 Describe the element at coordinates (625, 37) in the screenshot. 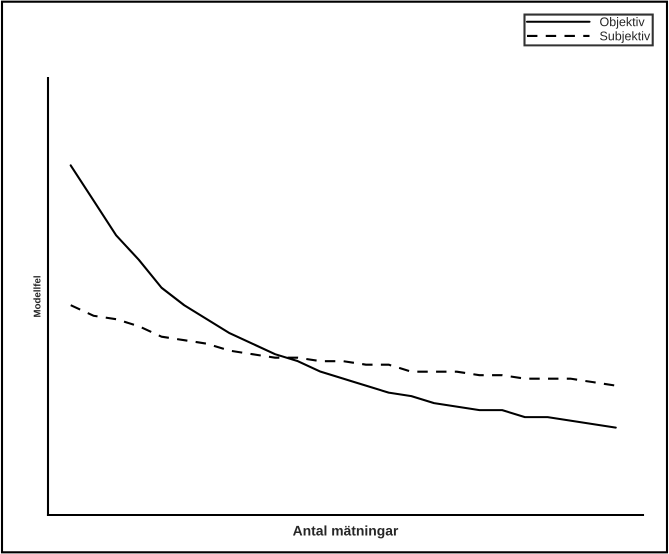

I see `legend-label: Subjektiv` at that location.